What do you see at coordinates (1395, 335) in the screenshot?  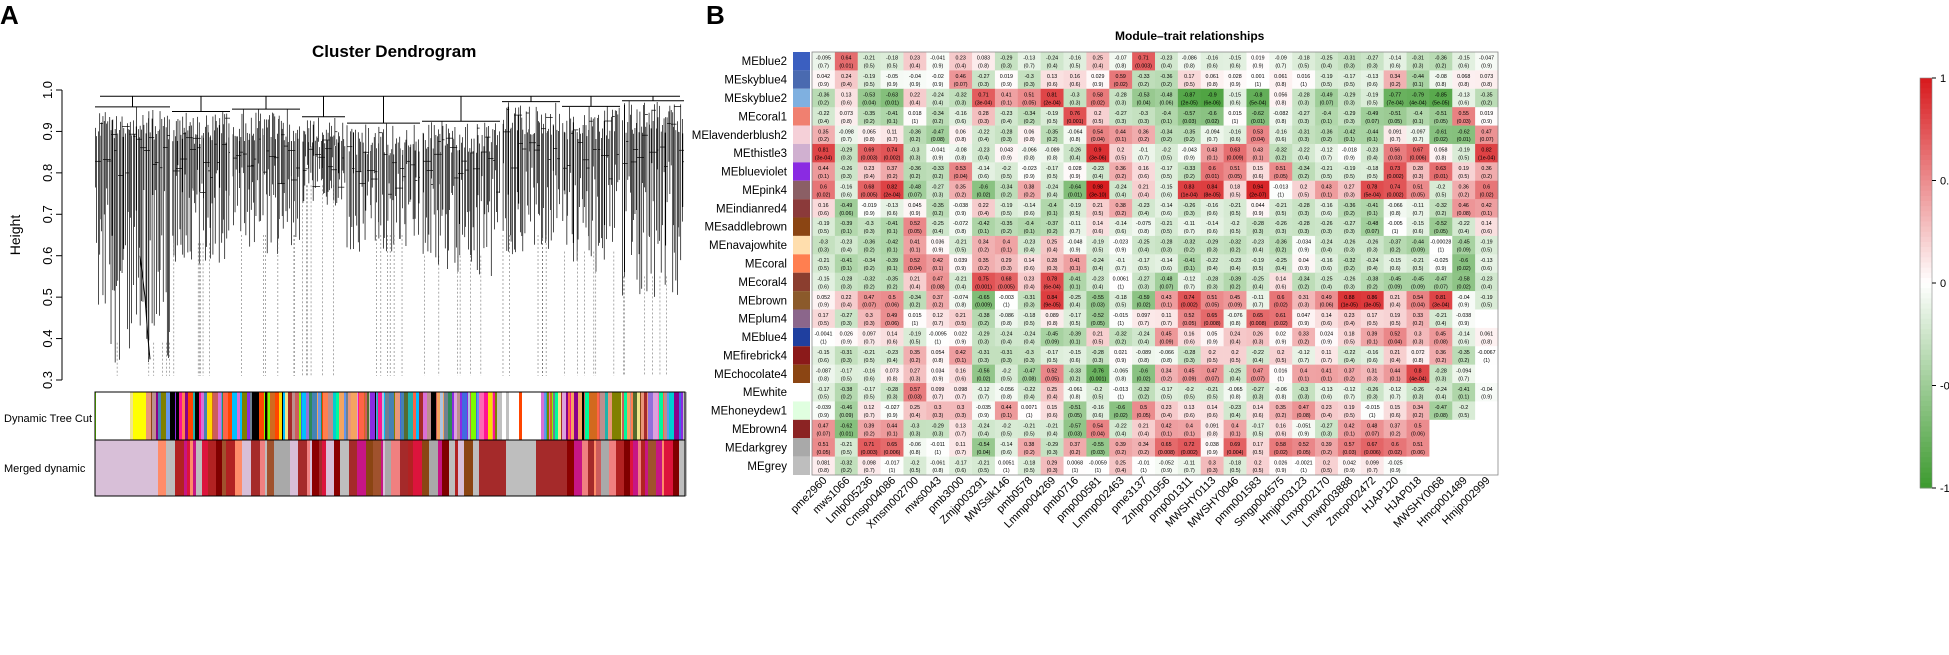 I see `cell-correlation-label: 0.52` at bounding box center [1395, 335].